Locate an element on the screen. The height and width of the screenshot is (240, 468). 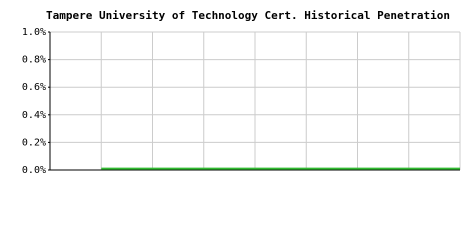
y-tick-label: 0.2% is located at coordinates (34, 142).